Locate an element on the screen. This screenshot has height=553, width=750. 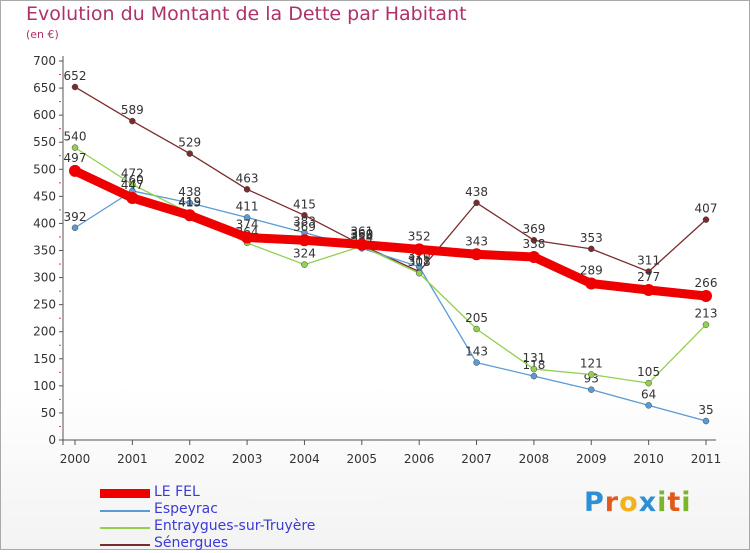
y-tick-label: 350 is located at coordinates (44, 251).